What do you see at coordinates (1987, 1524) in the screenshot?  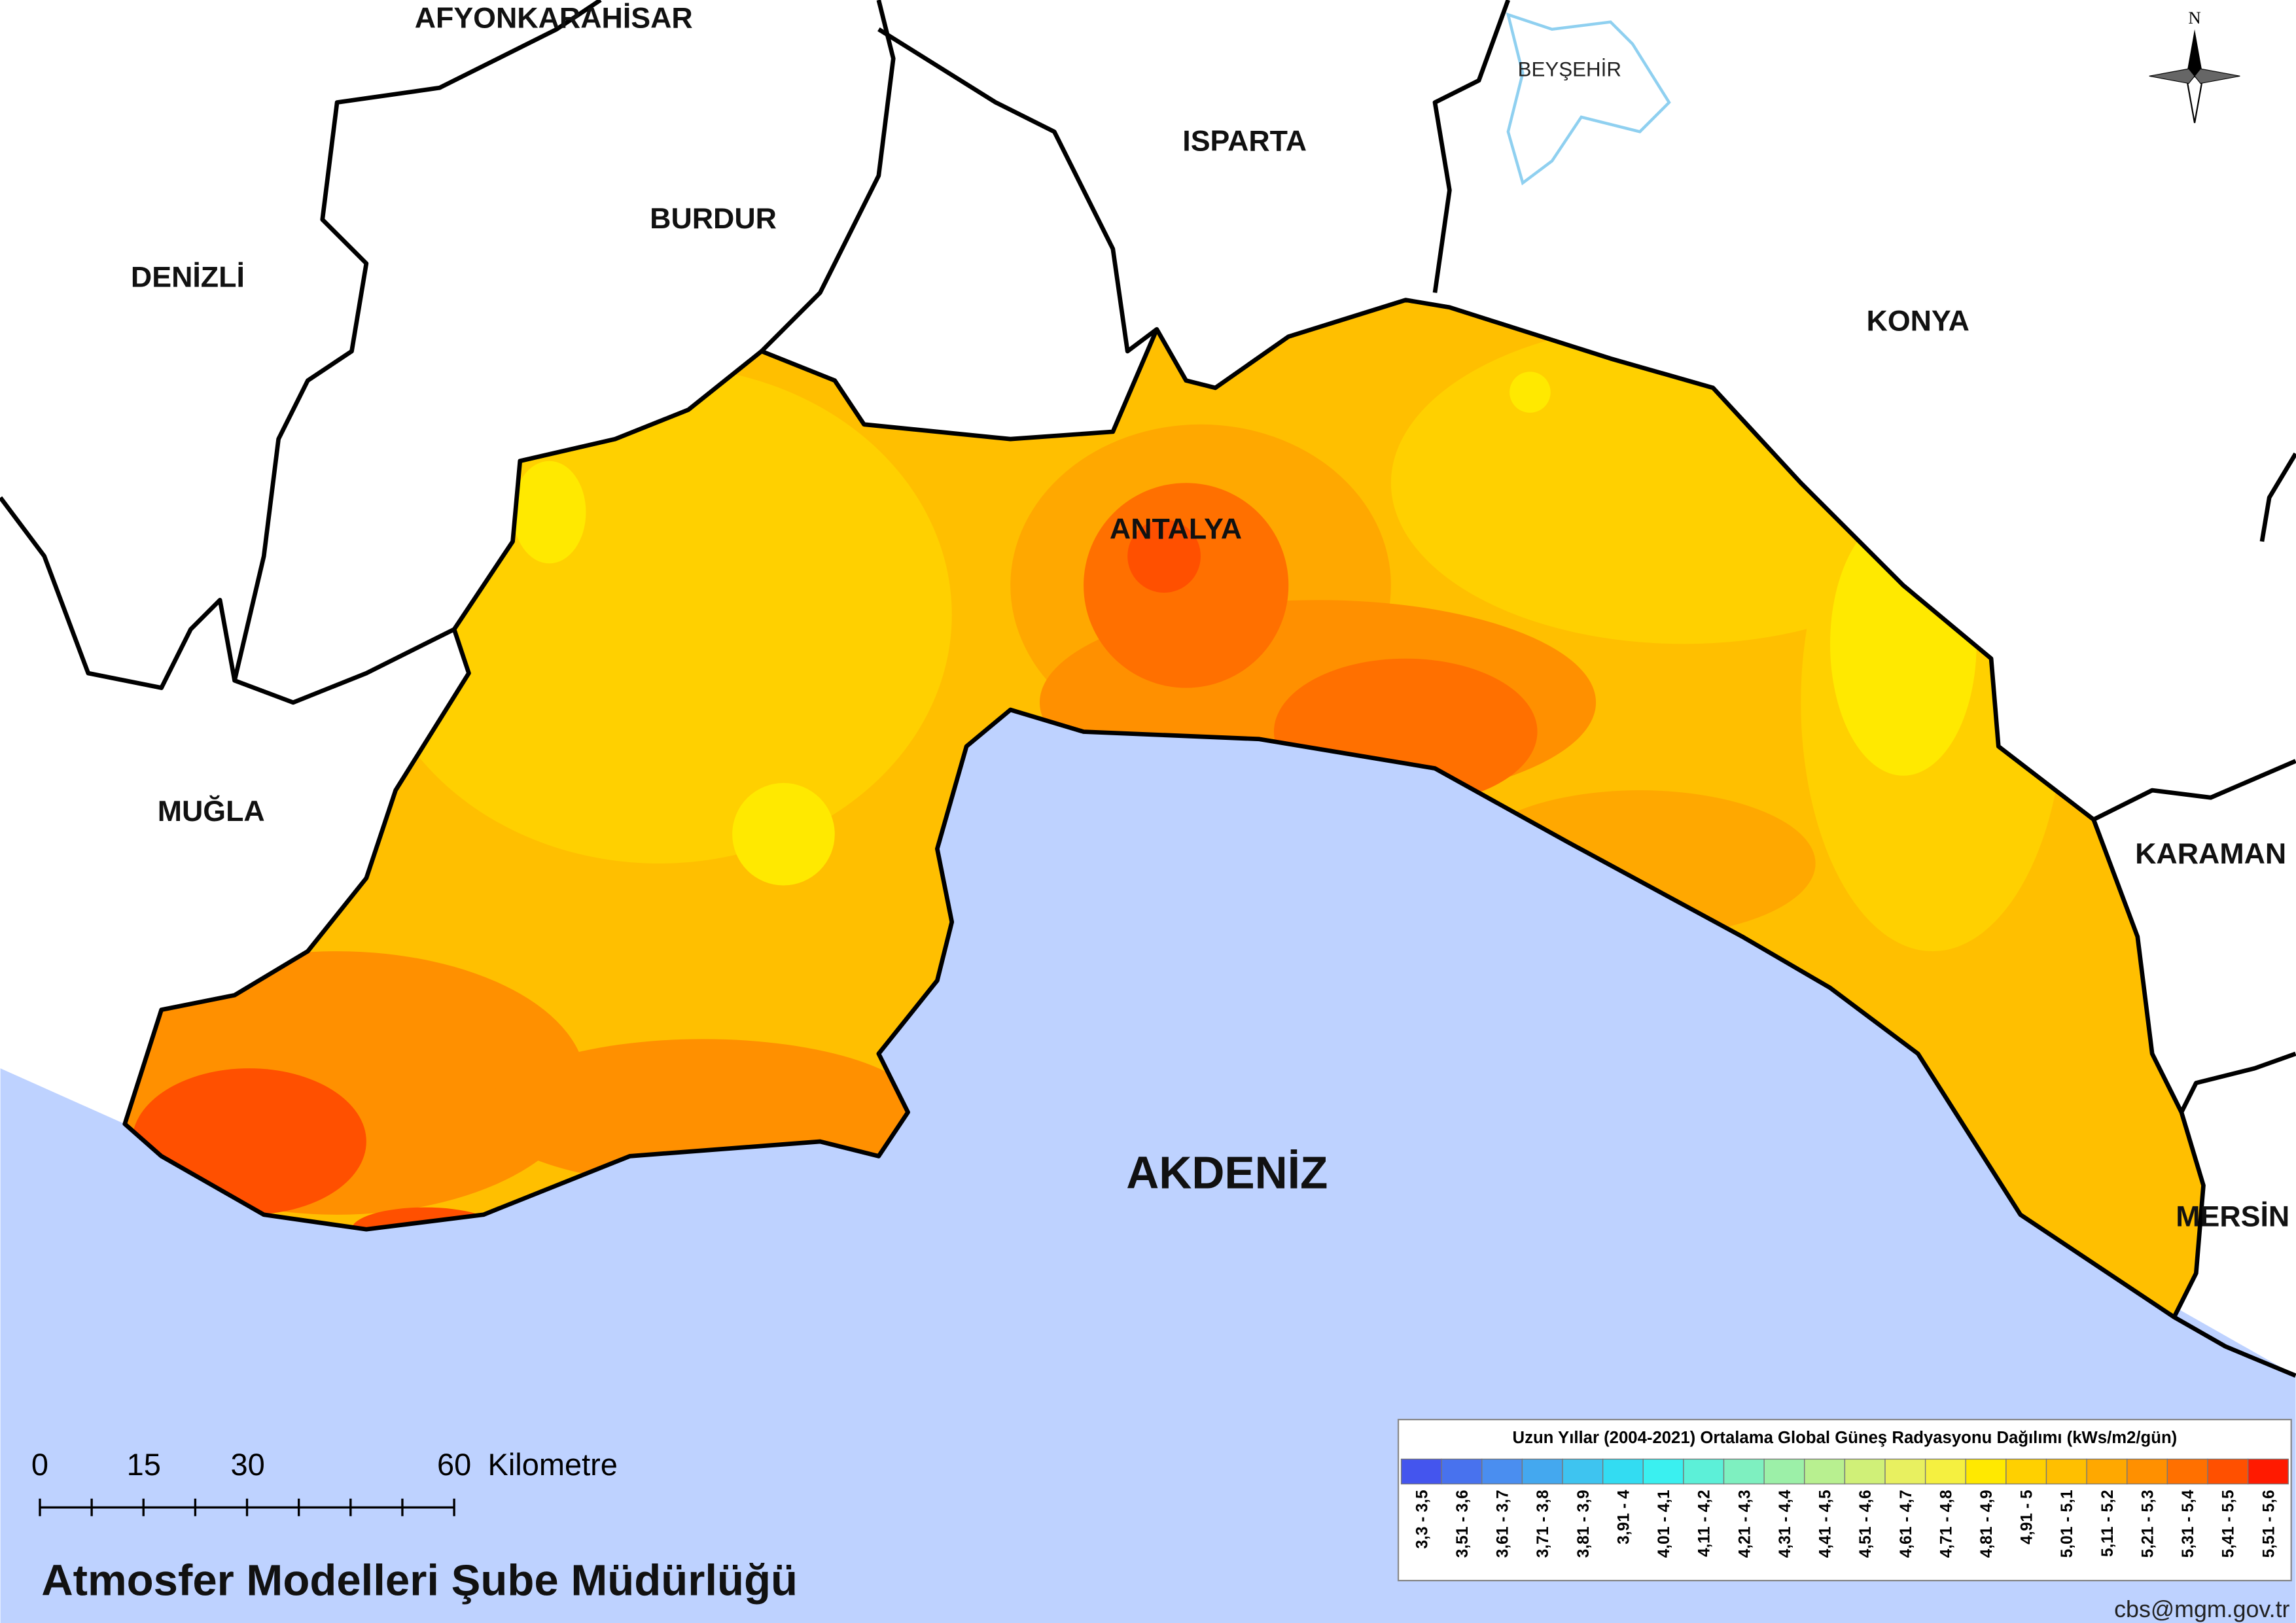 I see `legend-label: 4,81 - 4,9` at bounding box center [1987, 1524].